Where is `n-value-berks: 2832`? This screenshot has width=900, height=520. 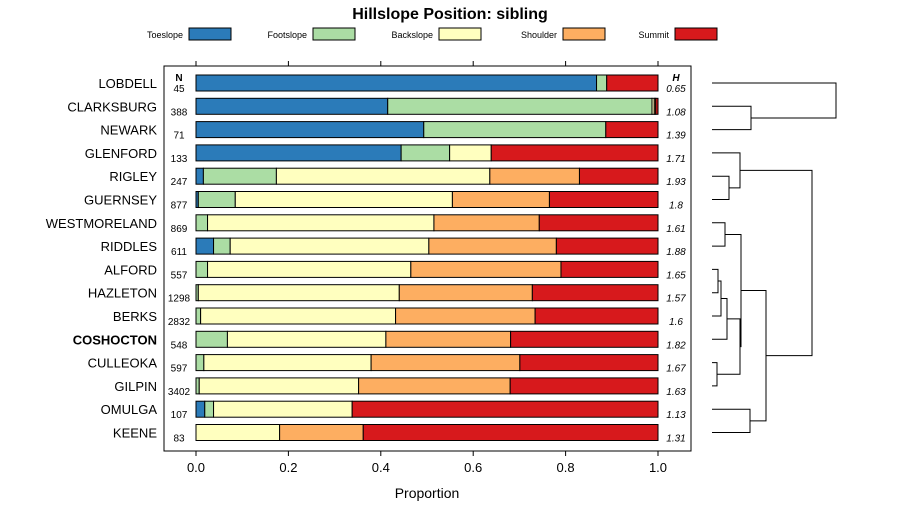
n-value-berks: 2832 is located at coordinates (179, 322).